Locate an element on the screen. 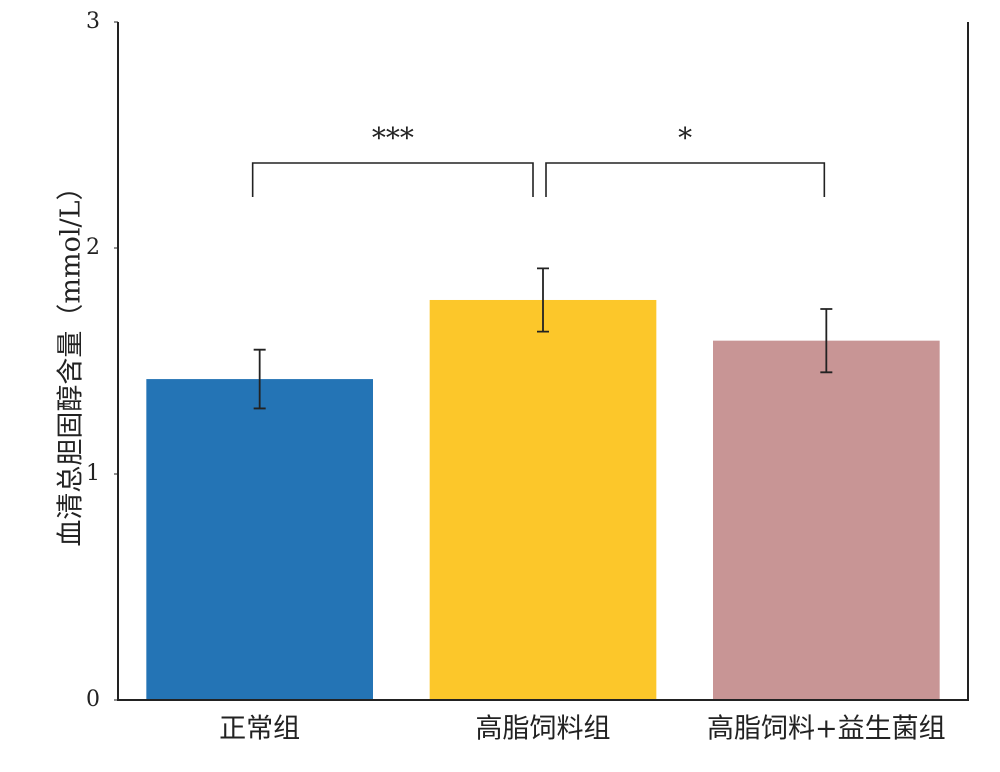 The image size is (1000, 772). y-tick-label: 1 is located at coordinates (93, 473).